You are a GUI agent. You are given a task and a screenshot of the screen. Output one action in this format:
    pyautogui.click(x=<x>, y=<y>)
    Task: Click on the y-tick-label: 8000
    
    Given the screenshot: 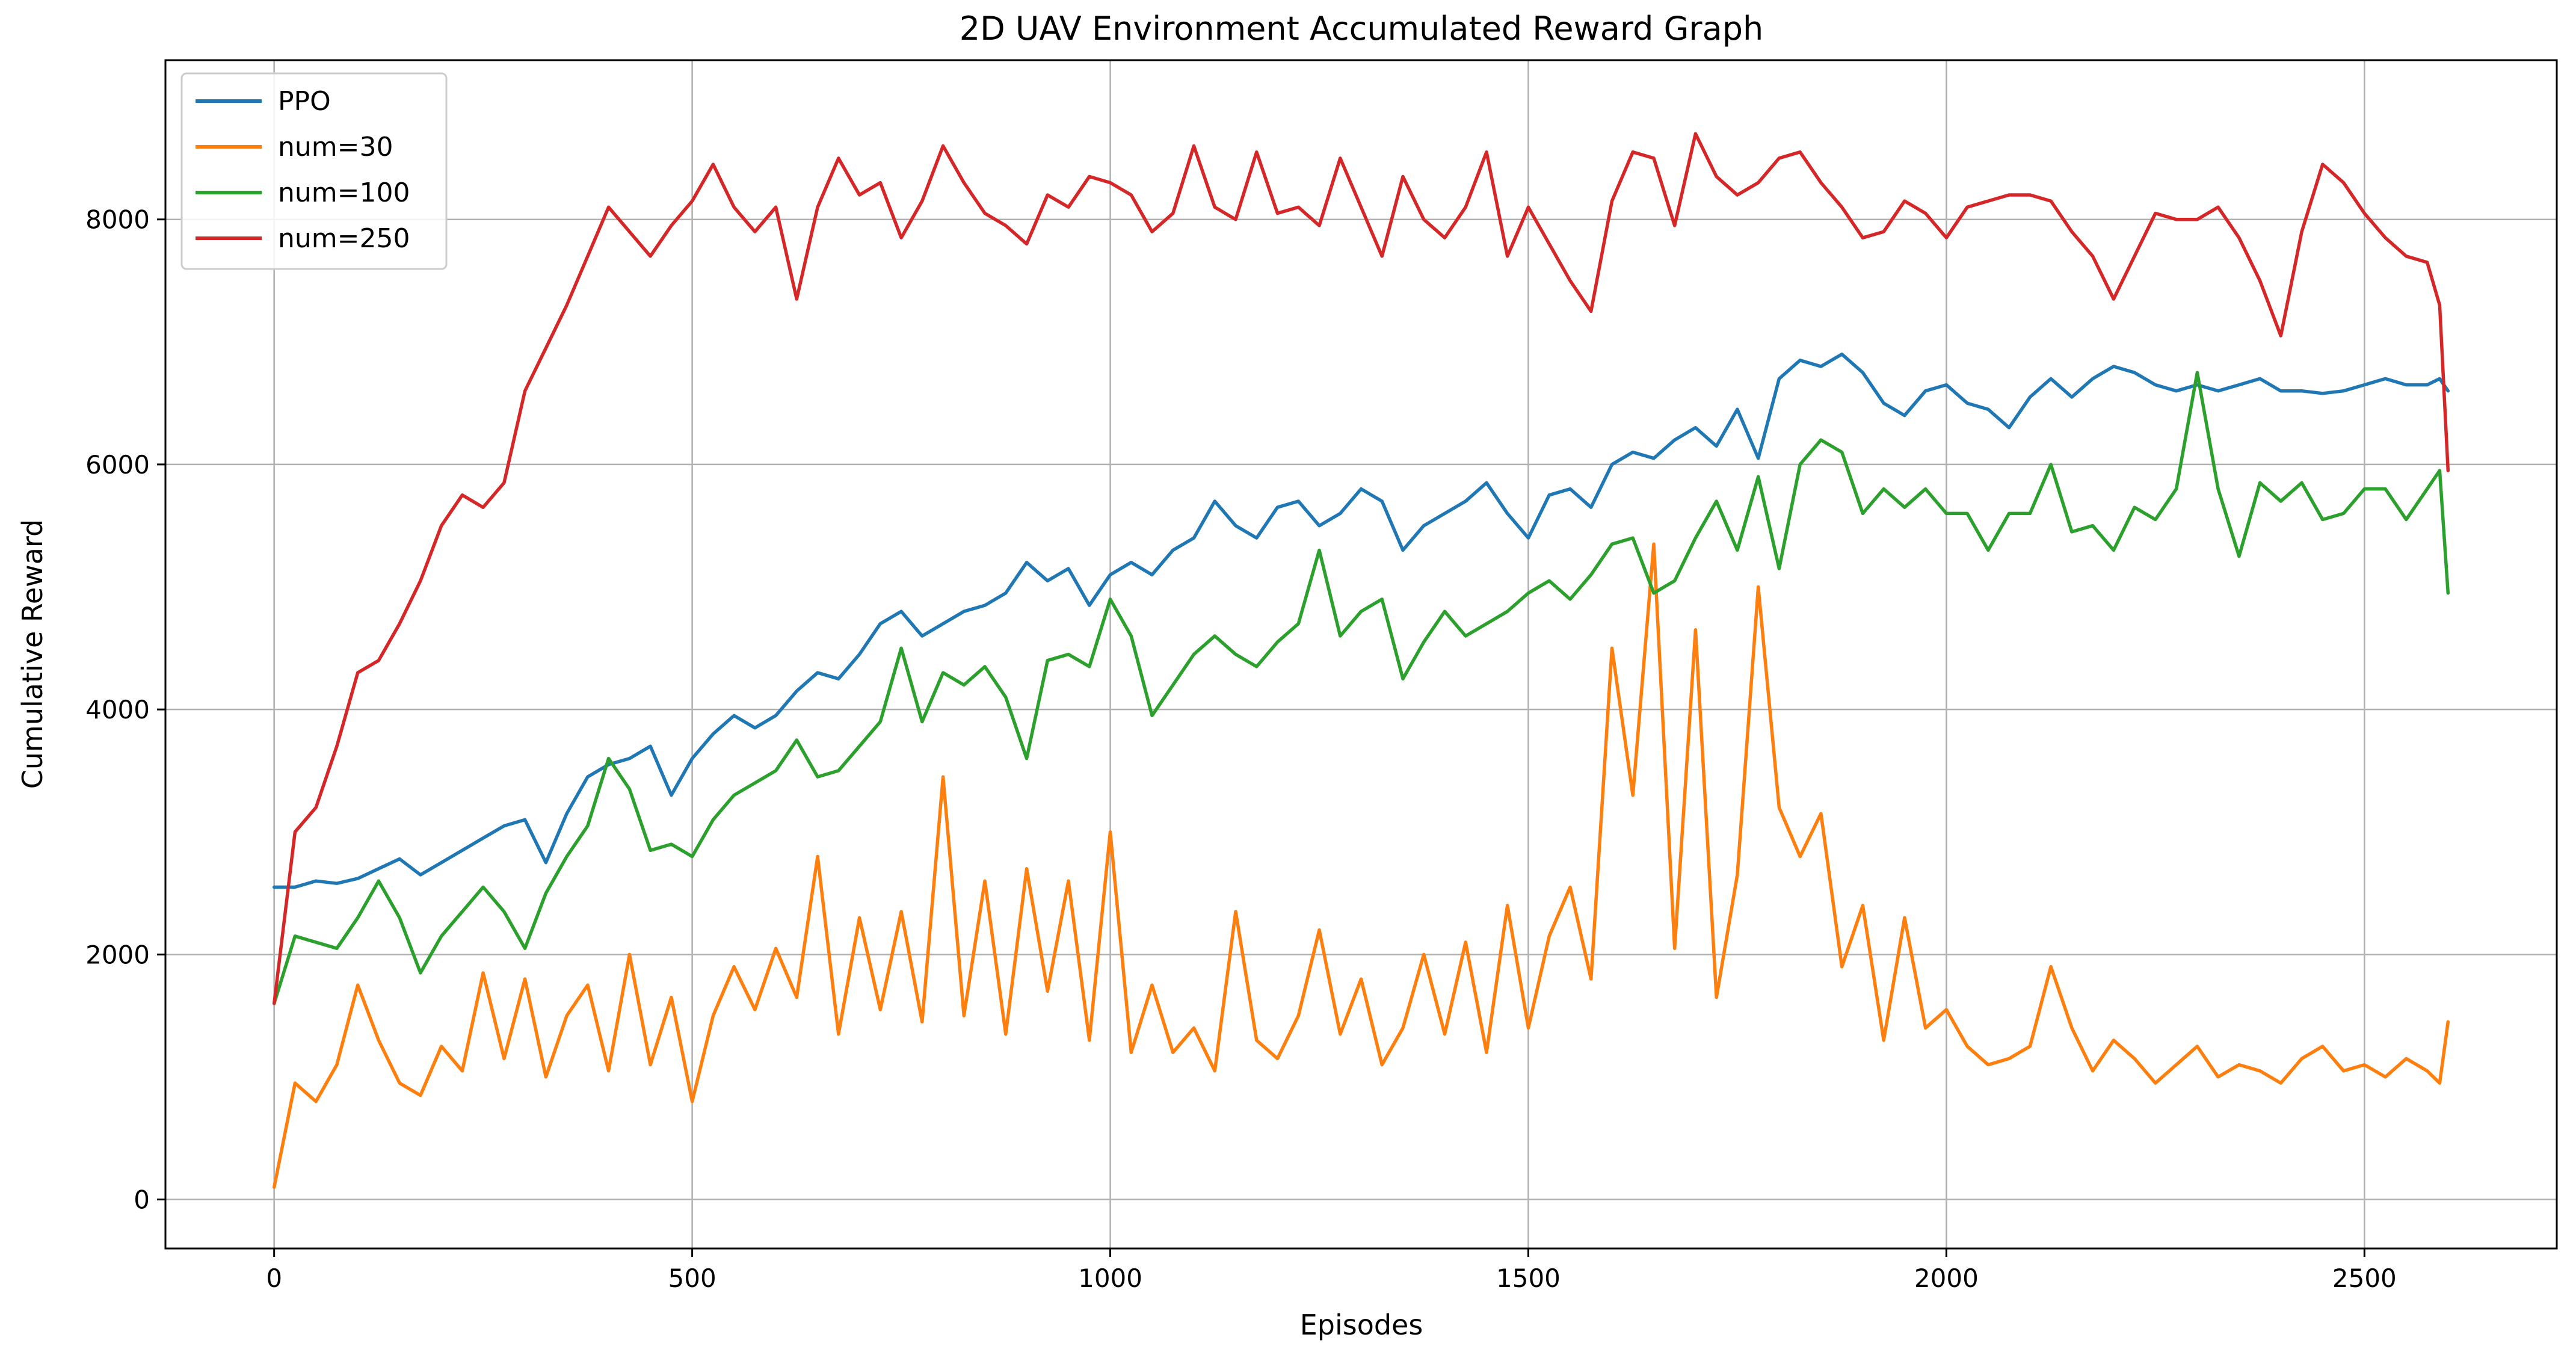 What is the action you would take?
    pyautogui.click(x=117, y=220)
    